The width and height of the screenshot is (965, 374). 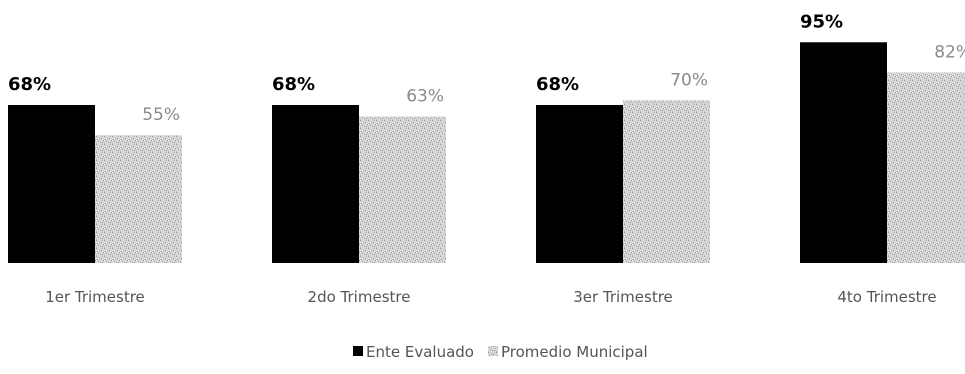 I want to click on value-label-promedio-municipal: 70%, so click(x=689, y=80).